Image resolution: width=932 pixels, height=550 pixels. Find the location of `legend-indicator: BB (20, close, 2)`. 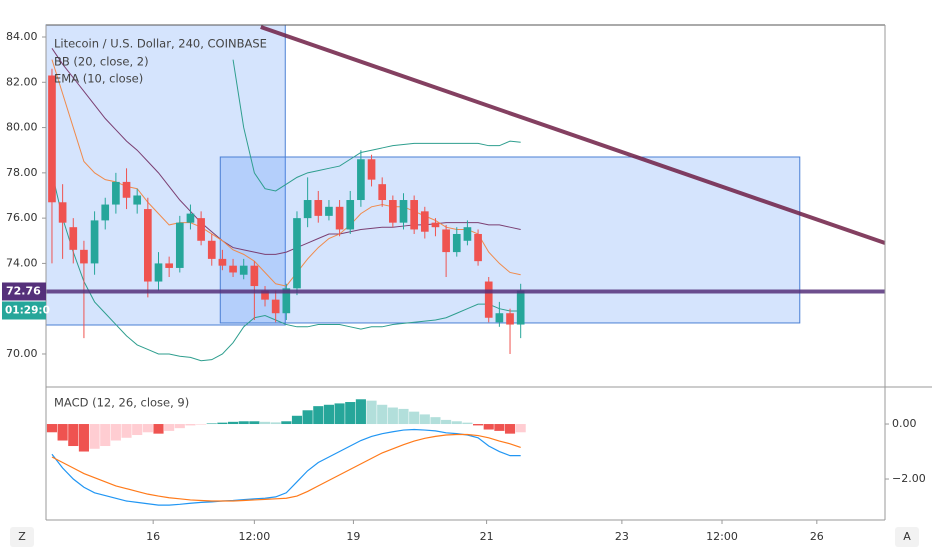

legend-indicator: BB (20, close, 2) is located at coordinates (101, 62).